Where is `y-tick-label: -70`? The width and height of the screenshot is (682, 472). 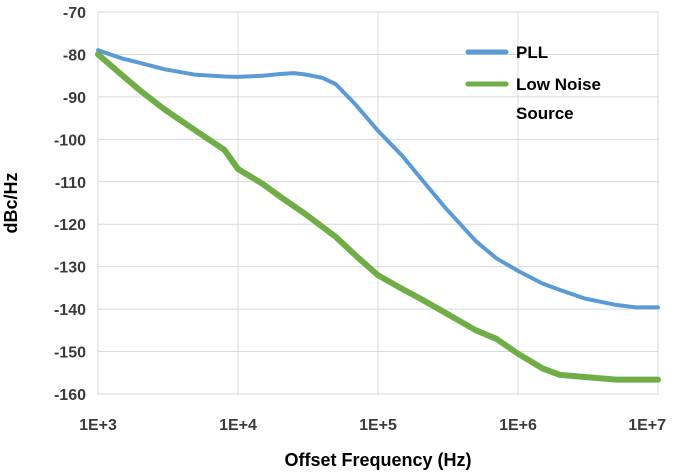 y-tick-label: -70 is located at coordinates (74, 13).